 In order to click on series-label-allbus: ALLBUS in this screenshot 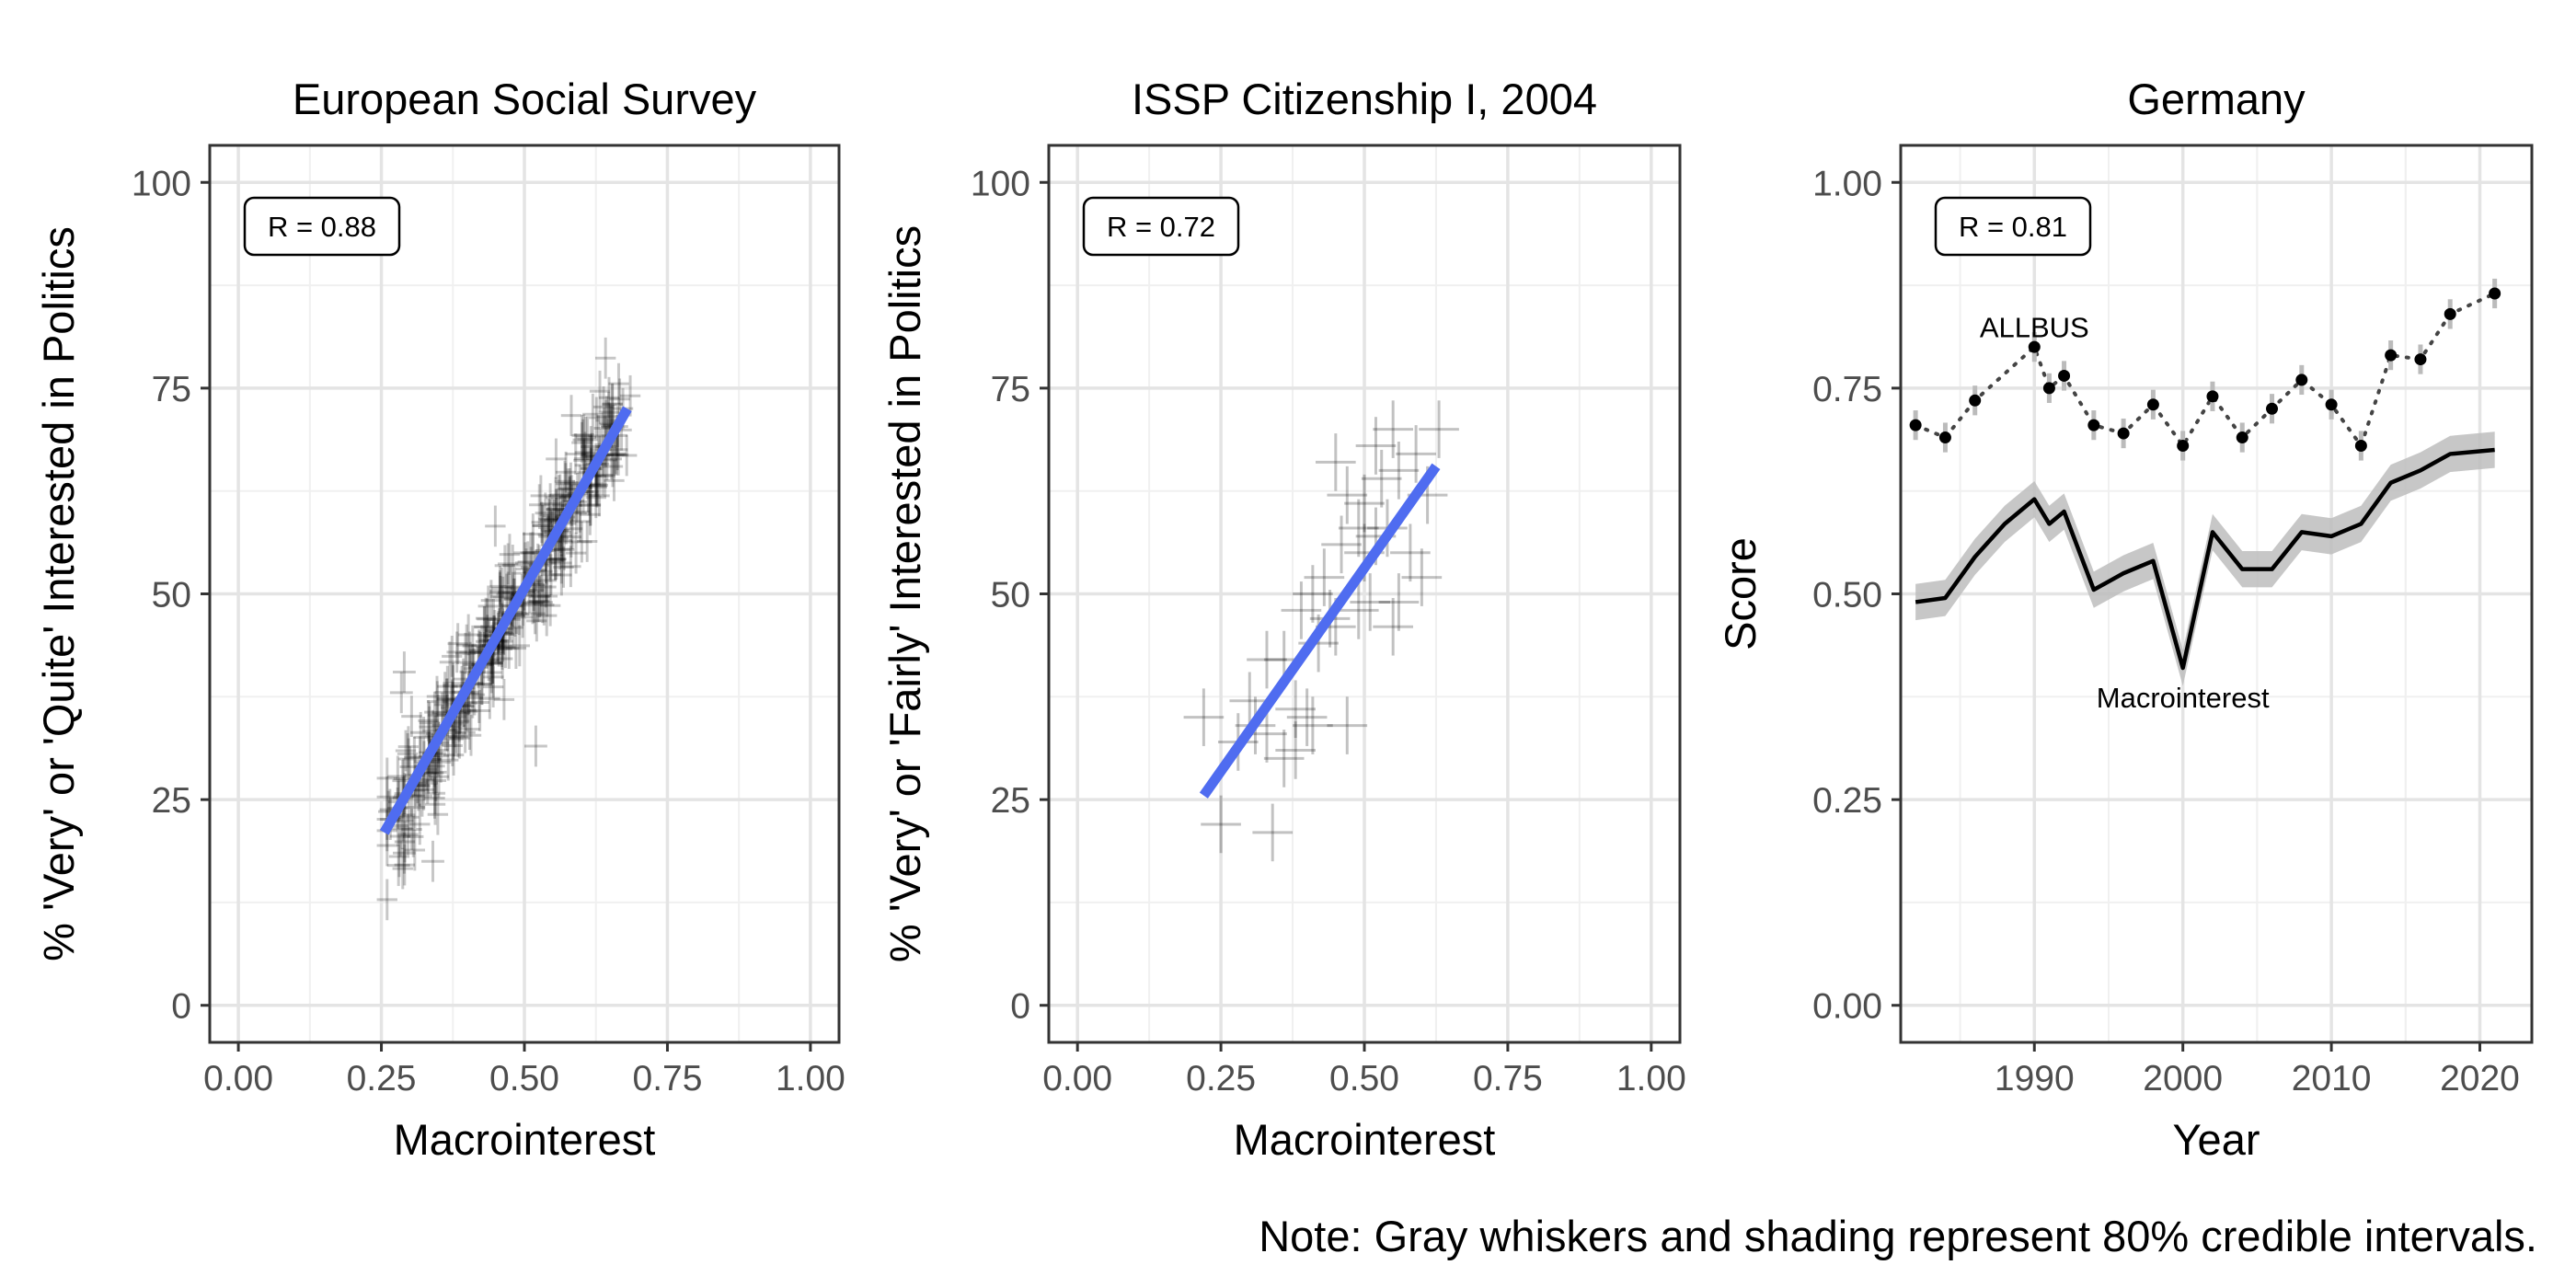, I will do `click(2034, 327)`.